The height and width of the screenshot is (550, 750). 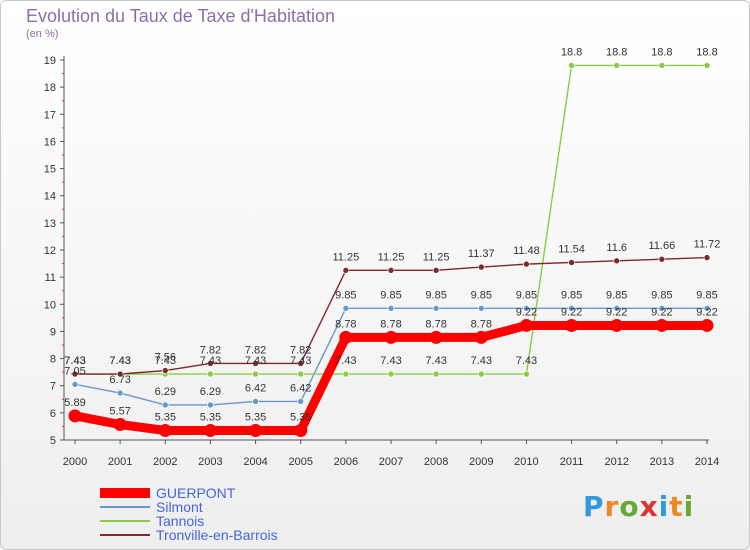 I want to click on legend-label: Tannois, so click(x=180, y=521).